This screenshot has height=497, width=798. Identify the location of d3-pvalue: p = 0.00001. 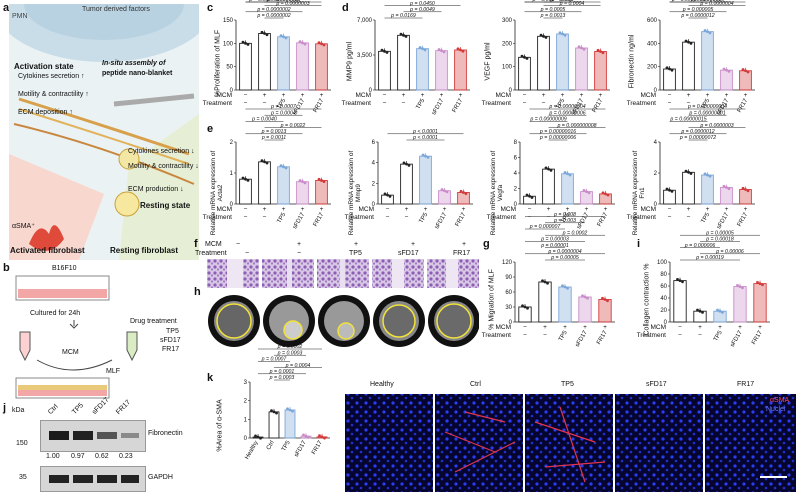
(707, 1).